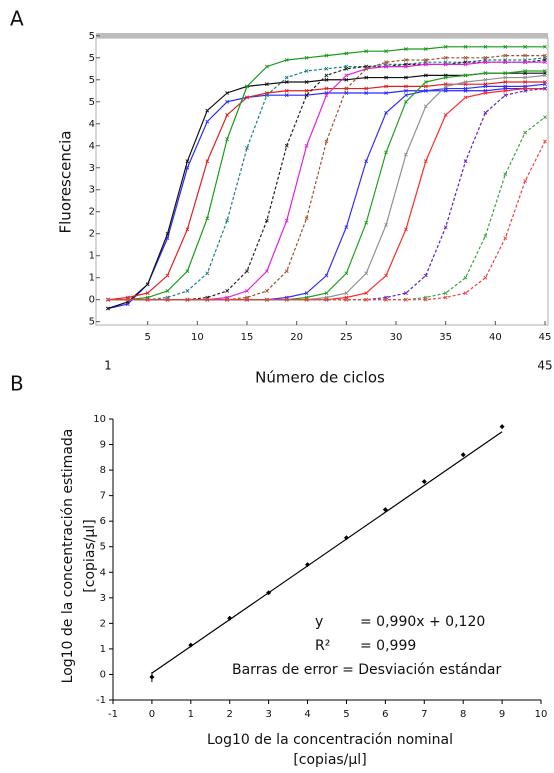 This screenshot has width=554, height=773. Describe the element at coordinates (101, 700) in the screenshot. I see `y-tick-label: -1` at that location.